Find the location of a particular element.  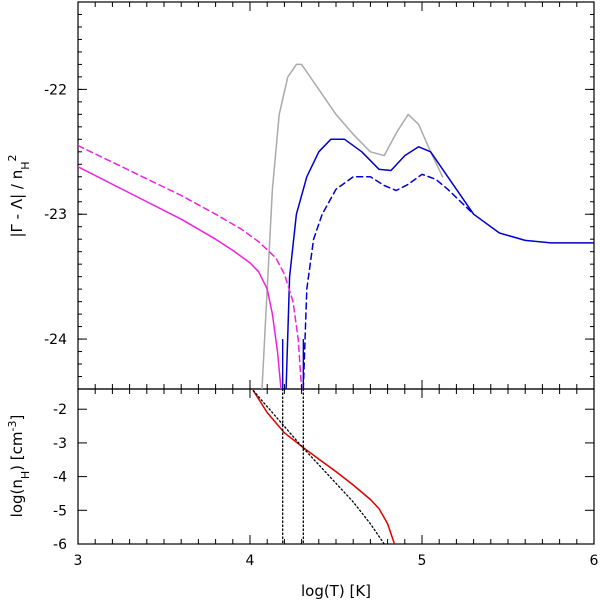

y-tick-label-bottom: -3 is located at coordinates (60, 444).